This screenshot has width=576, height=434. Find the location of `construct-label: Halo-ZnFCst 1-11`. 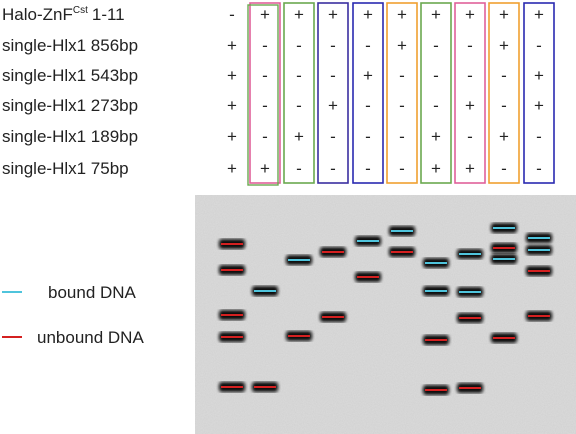

construct-label: Halo-ZnFCst 1-11 is located at coordinates (63, 14).